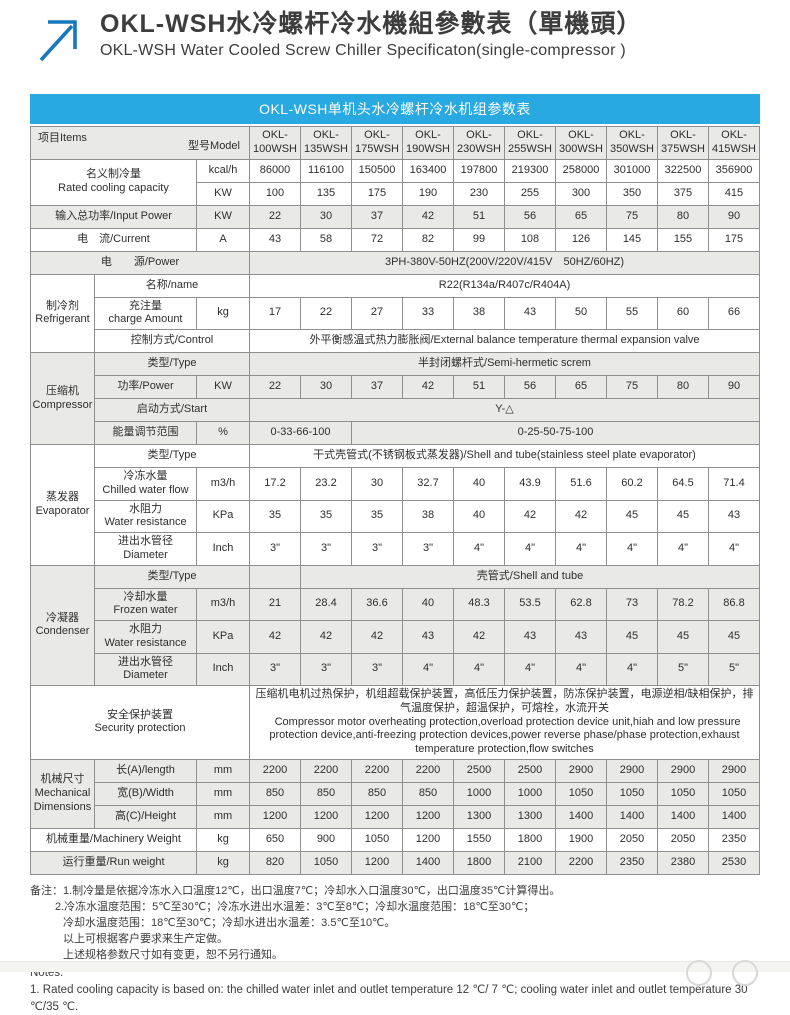  Describe the element at coordinates (683, 216) in the screenshot. I see `value-cell: 80` at that location.